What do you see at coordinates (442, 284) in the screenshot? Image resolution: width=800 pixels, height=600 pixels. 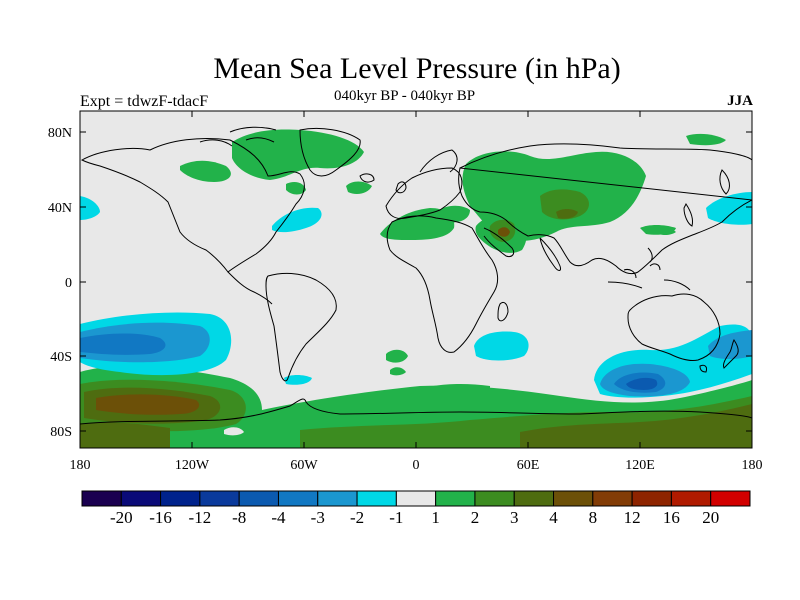 I see `coast-africa` at bounding box center [442, 284].